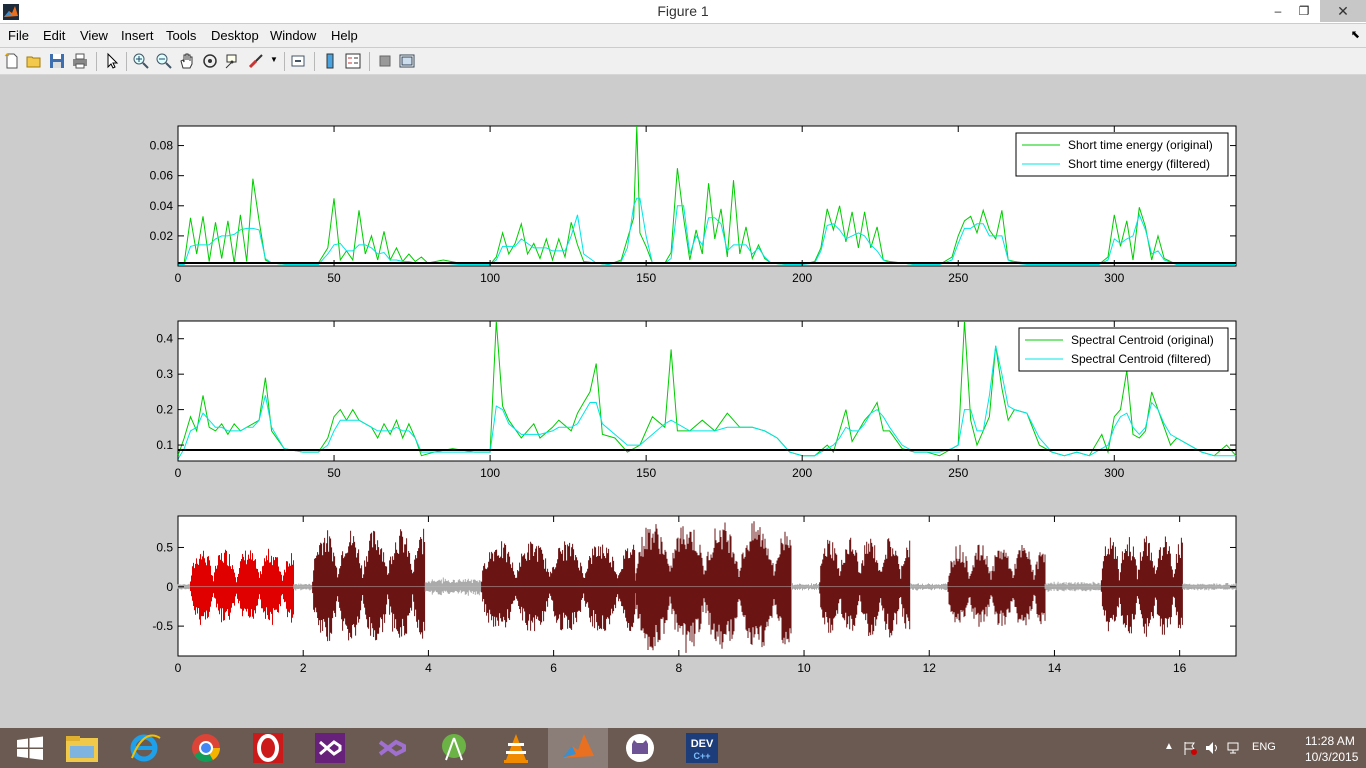  Describe the element at coordinates (57, 61) in the screenshot. I see `save-icon` at that location.